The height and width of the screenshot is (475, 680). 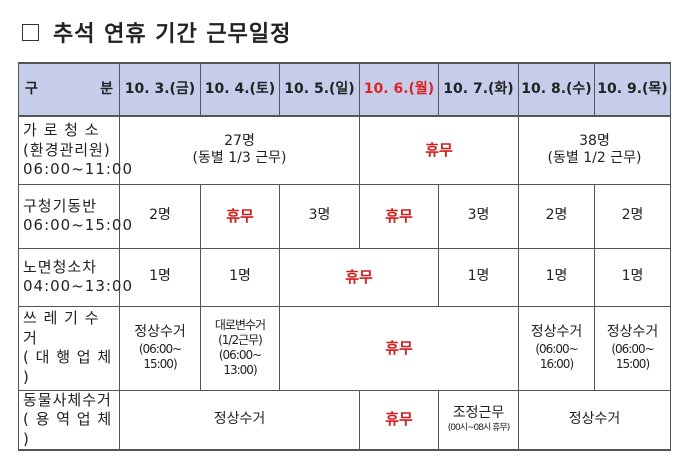 What do you see at coordinates (30, 32) in the screenshot?
I see `checkbox-square-icon` at bounding box center [30, 32].